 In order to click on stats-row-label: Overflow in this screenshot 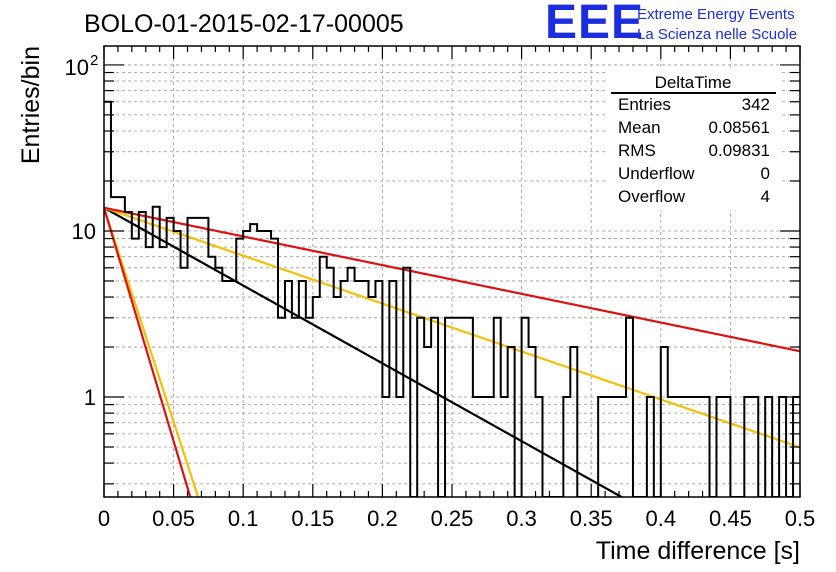, I will do `click(652, 196)`.